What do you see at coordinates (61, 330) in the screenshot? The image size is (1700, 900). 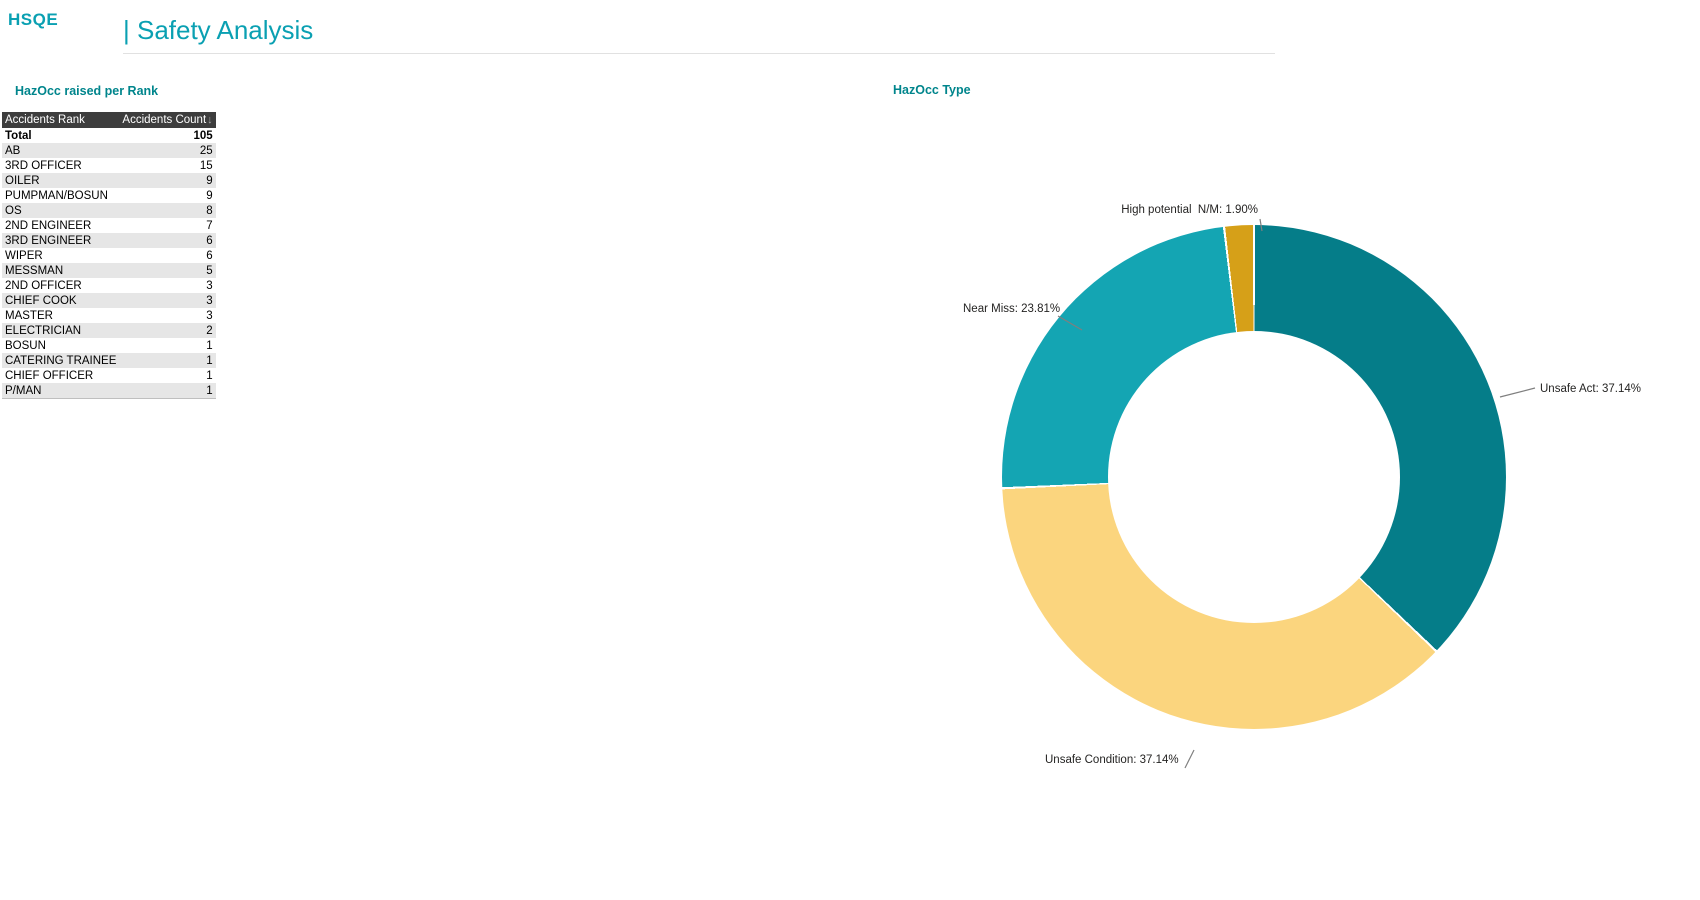 I see `rank-cell: ELECTRICIAN` at bounding box center [61, 330].